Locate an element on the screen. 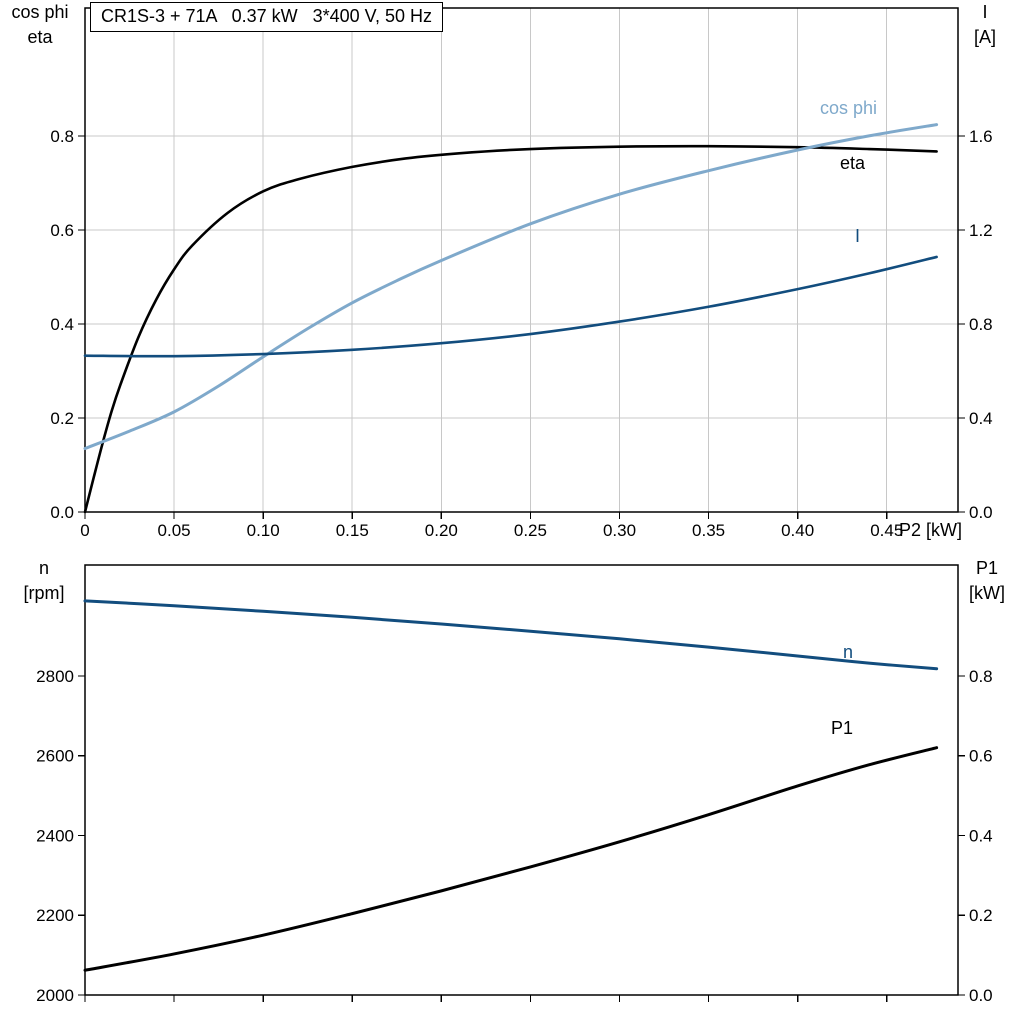 This screenshot has width=1024, height=1024. left-tick-label: 2200 is located at coordinates (55, 915).